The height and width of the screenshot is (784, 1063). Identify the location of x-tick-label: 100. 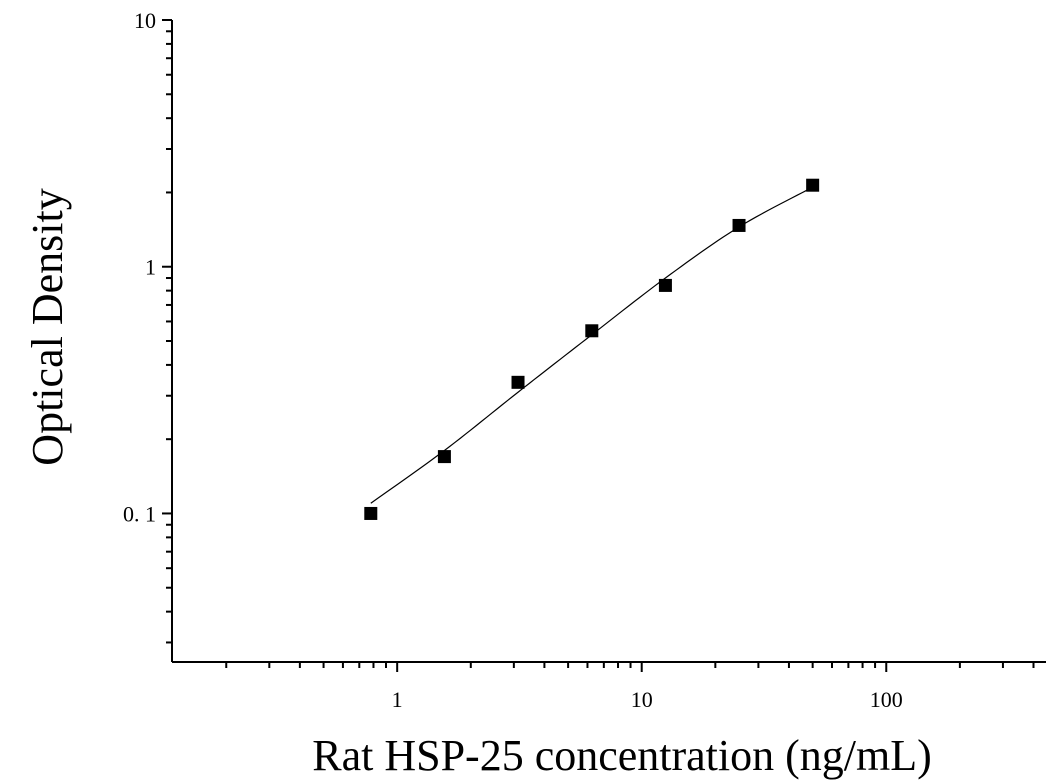
(886, 699).